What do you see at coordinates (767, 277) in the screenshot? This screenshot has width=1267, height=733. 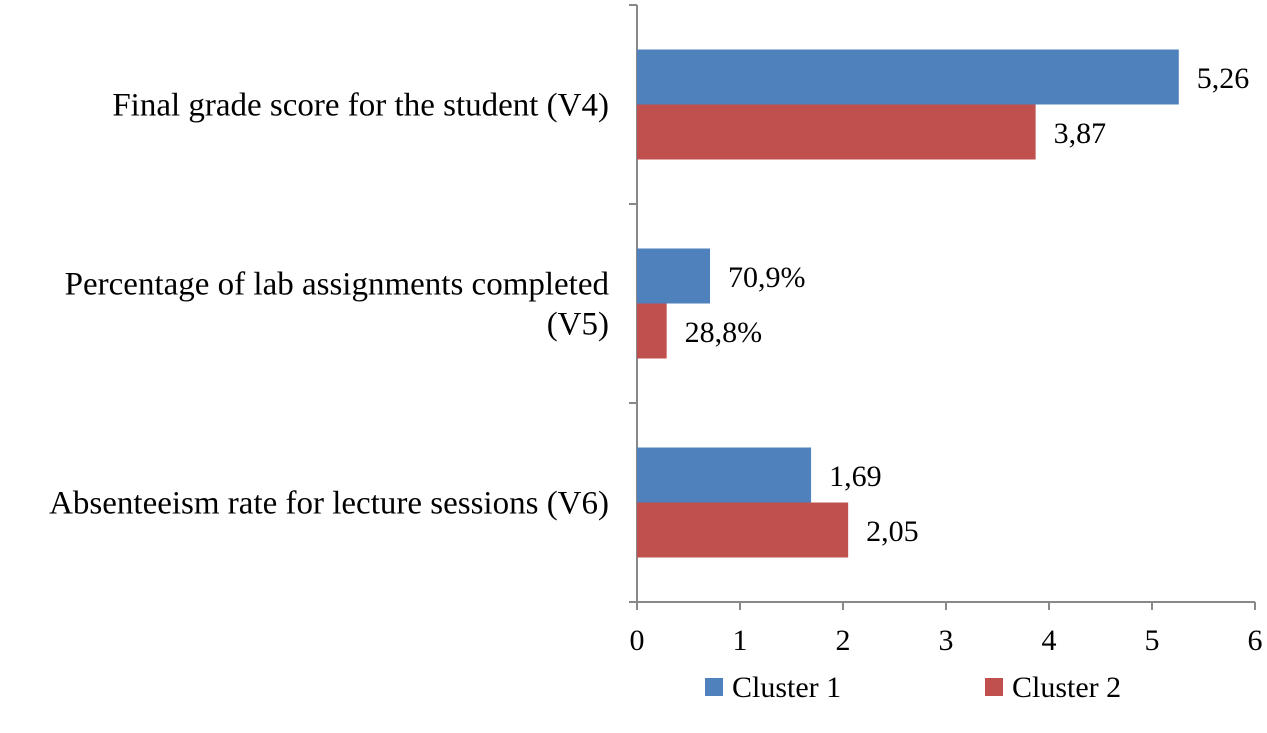 I see `data-label: 70,9%` at bounding box center [767, 277].